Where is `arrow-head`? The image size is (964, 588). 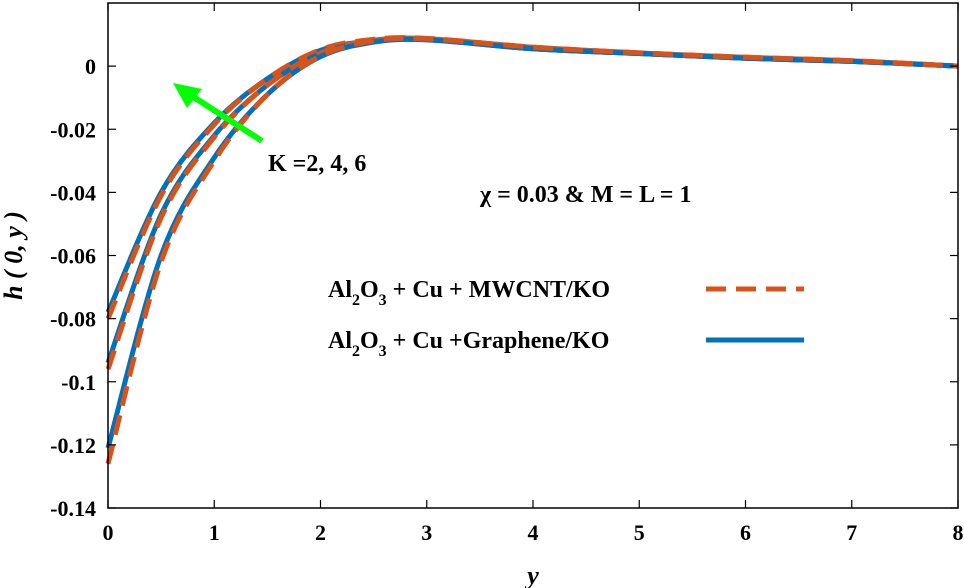 arrow-head is located at coordinates (187, 95).